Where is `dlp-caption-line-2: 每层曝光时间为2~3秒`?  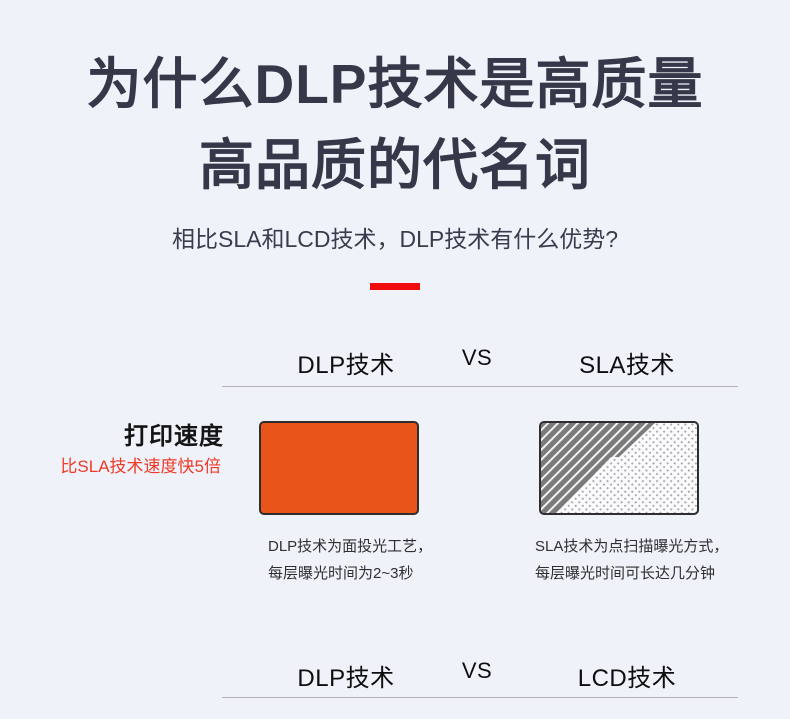
dlp-caption-line-2: 每层曝光时间为2~3秒 is located at coordinates (341, 573).